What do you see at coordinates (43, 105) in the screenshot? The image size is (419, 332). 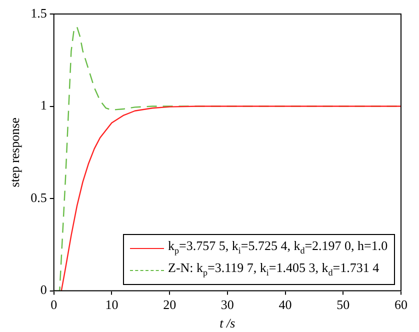 I see `y-tick-label: 1` at bounding box center [43, 105].